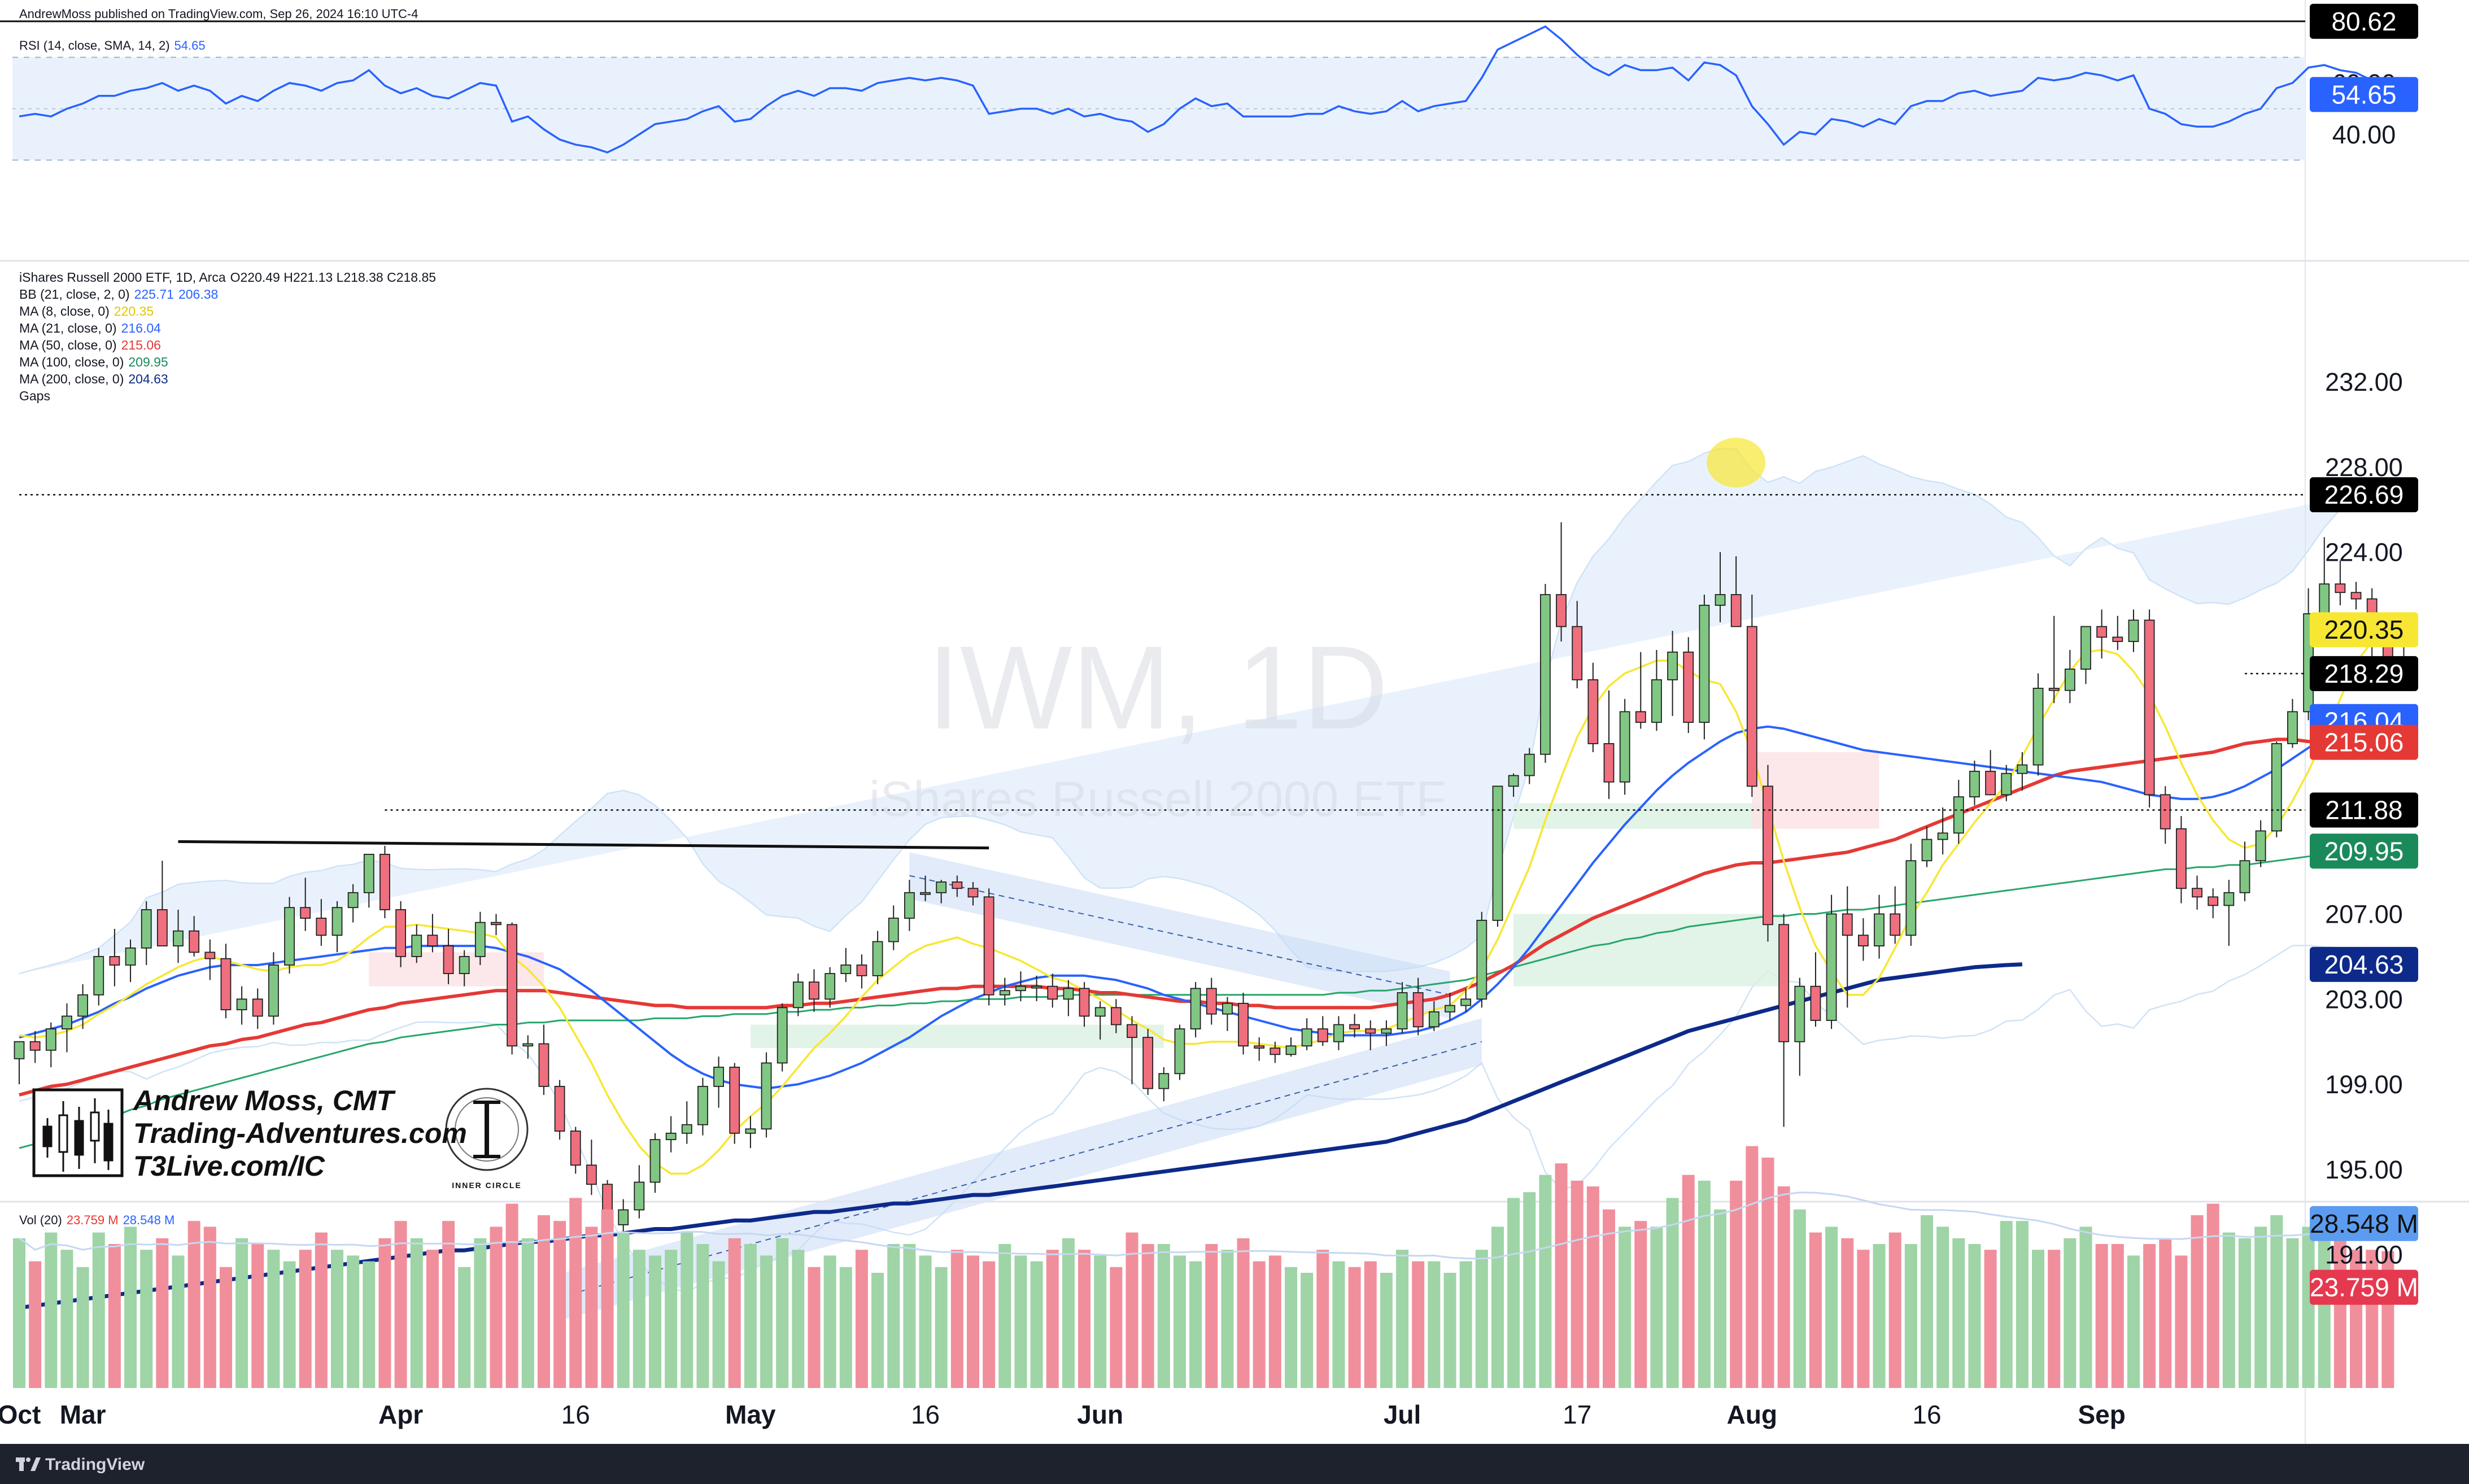 Image resolution: width=2469 pixels, height=1484 pixels. I want to click on gaps-legend-row: Gaps, so click(227, 395).